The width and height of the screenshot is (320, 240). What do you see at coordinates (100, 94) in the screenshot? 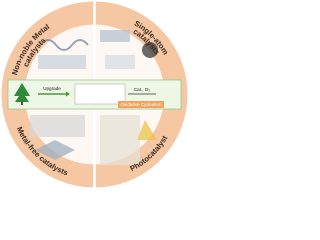
I see `scheme-box` at bounding box center [100, 94].